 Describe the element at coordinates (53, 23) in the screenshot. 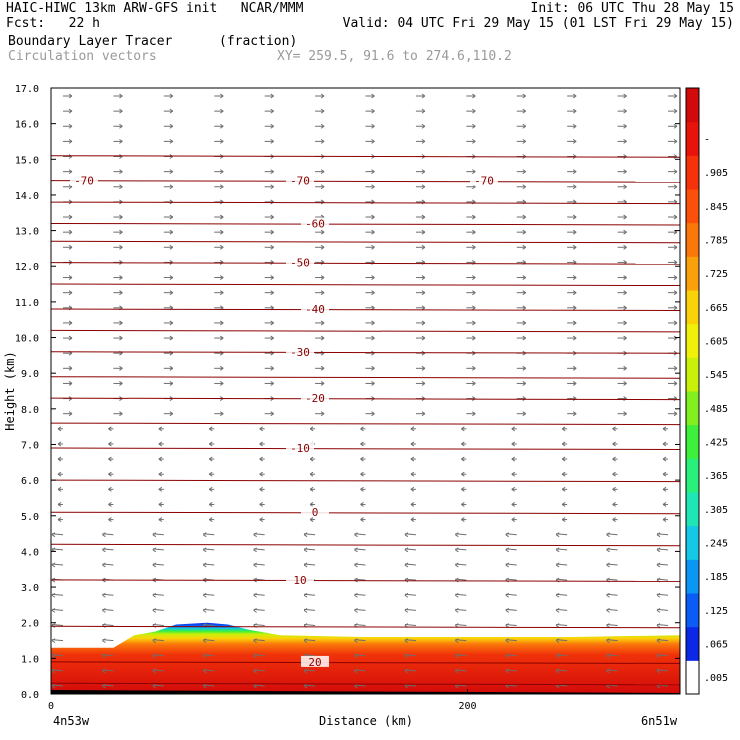

I see `forecast-hour: Fcst: 22 h` at that location.